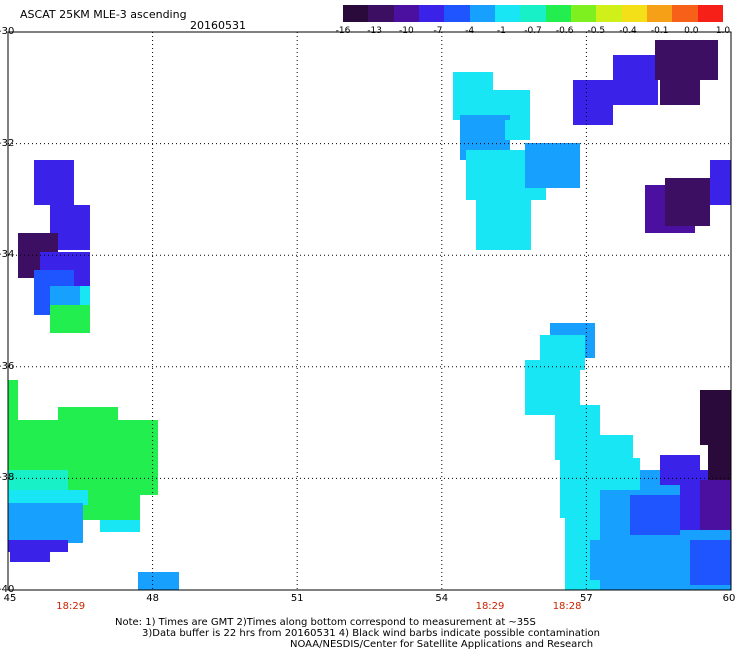 This screenshot has width=740, height=650. Describe the element at coordinates (596, 31) in the screenshot. I see `color-scale-label: -0.5` at that location.